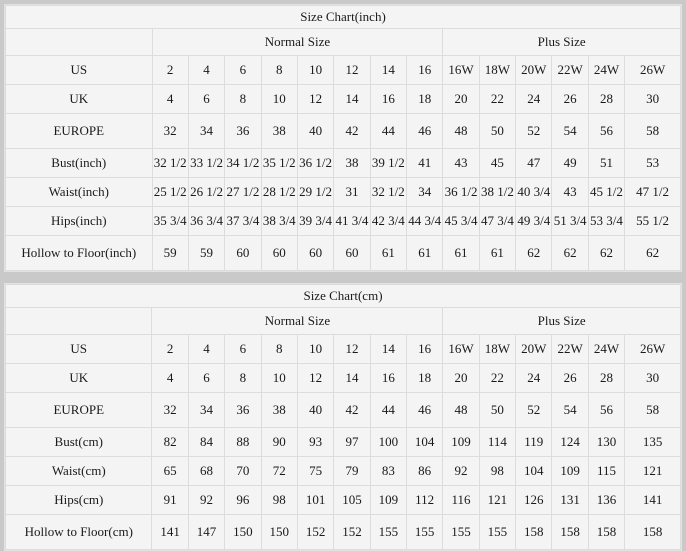 The width and height of the screenshot is (686, 551). Describe the element at coordinates (352, 131) in the screenshot. I see `cell: 42` at that location.